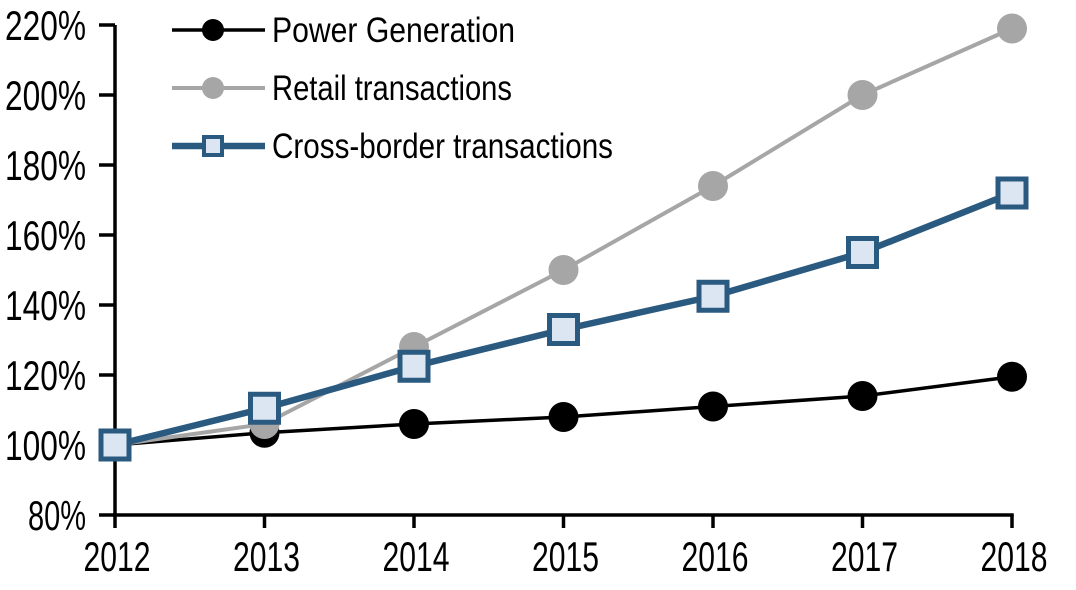 The image size is (1076, 590). Describe the element at coordinates (117, 556) in the screenshot. I see `x-tick-label: 2012` at that location.